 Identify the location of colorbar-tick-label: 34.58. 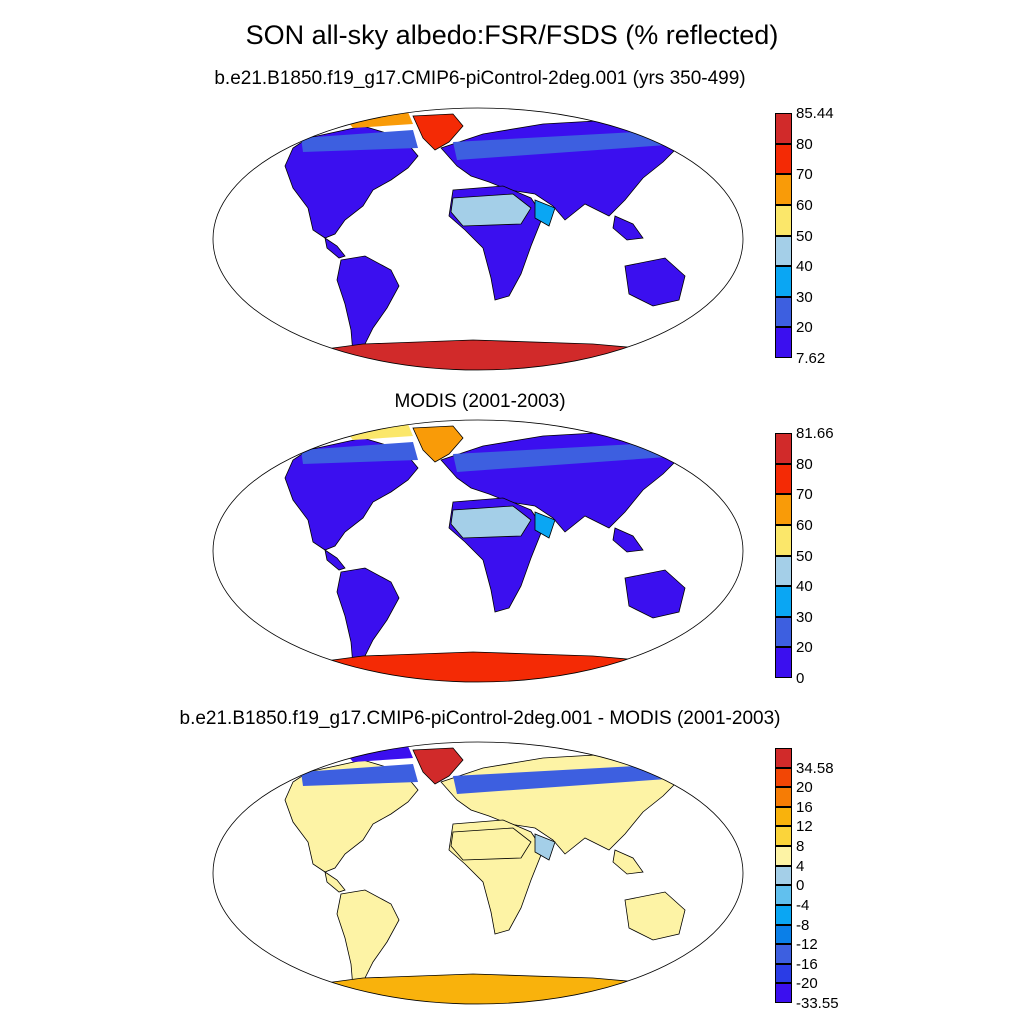
(815, 768).